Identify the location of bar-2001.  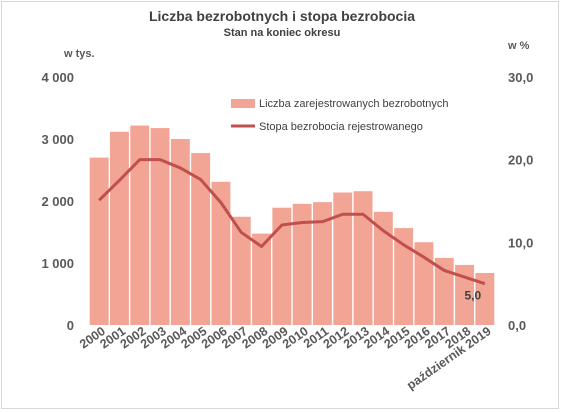
(119, 228).